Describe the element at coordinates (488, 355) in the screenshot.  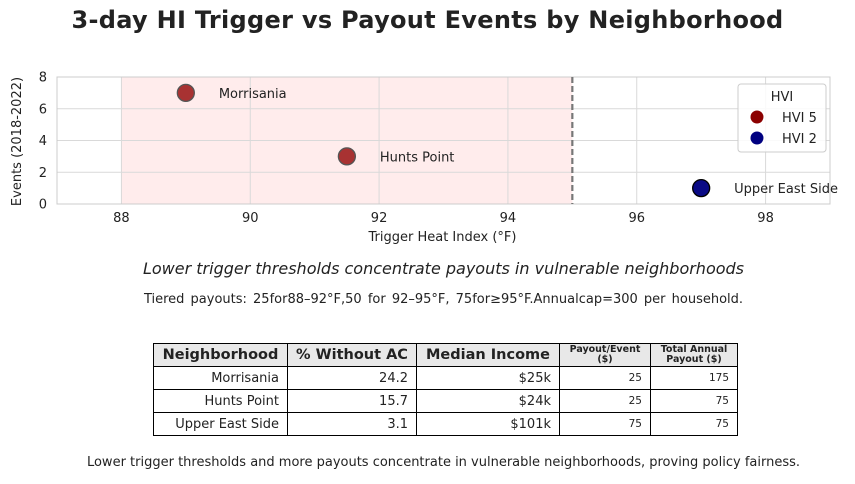
I see `header-median-income: Median Income` at that location.